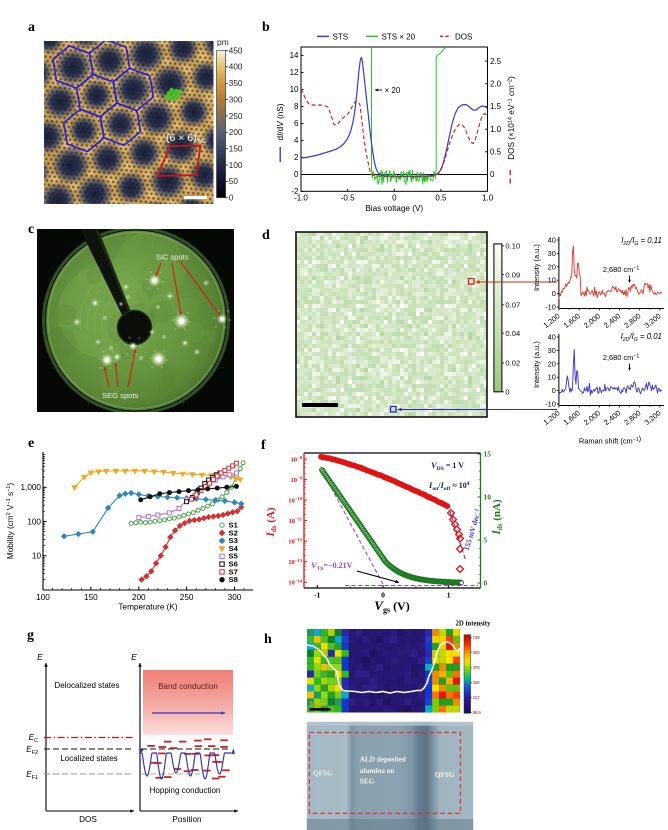 This screenshot has width=668, height=830. I want to click on svg-text: 10−8, so click(296, 459).